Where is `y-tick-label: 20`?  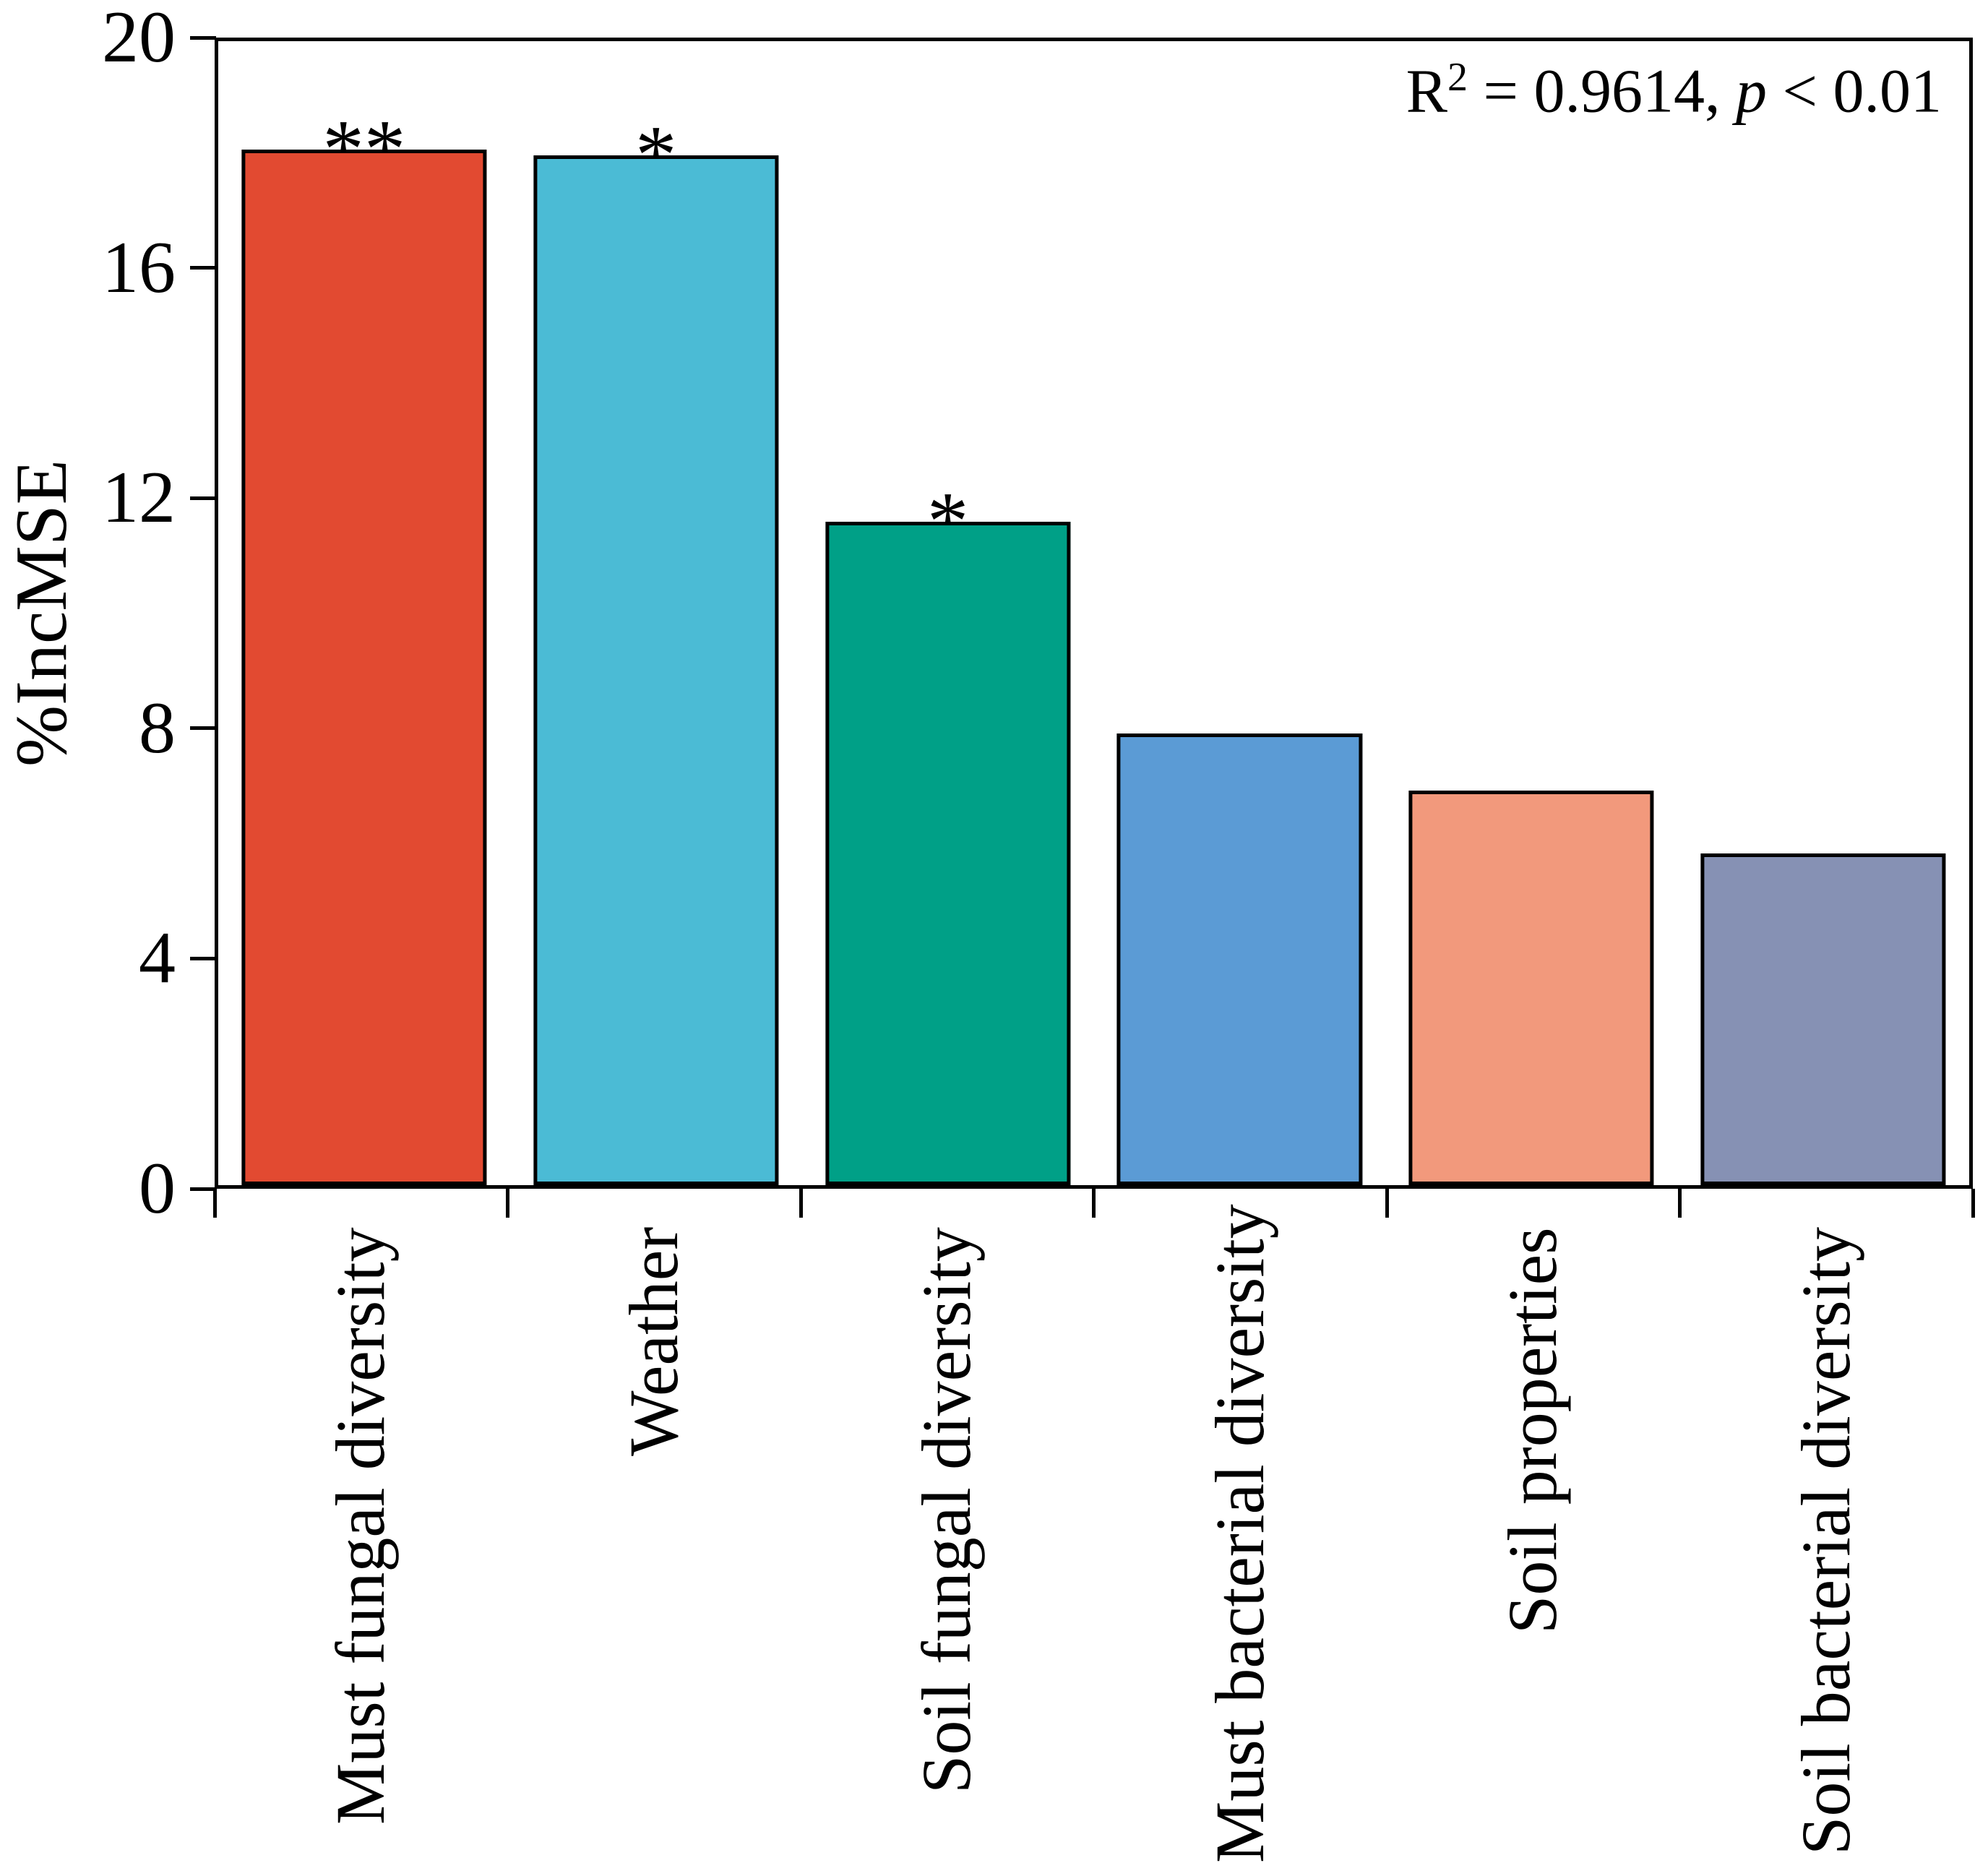 y-tick-label: 20 is located at coordinates (139, 39).